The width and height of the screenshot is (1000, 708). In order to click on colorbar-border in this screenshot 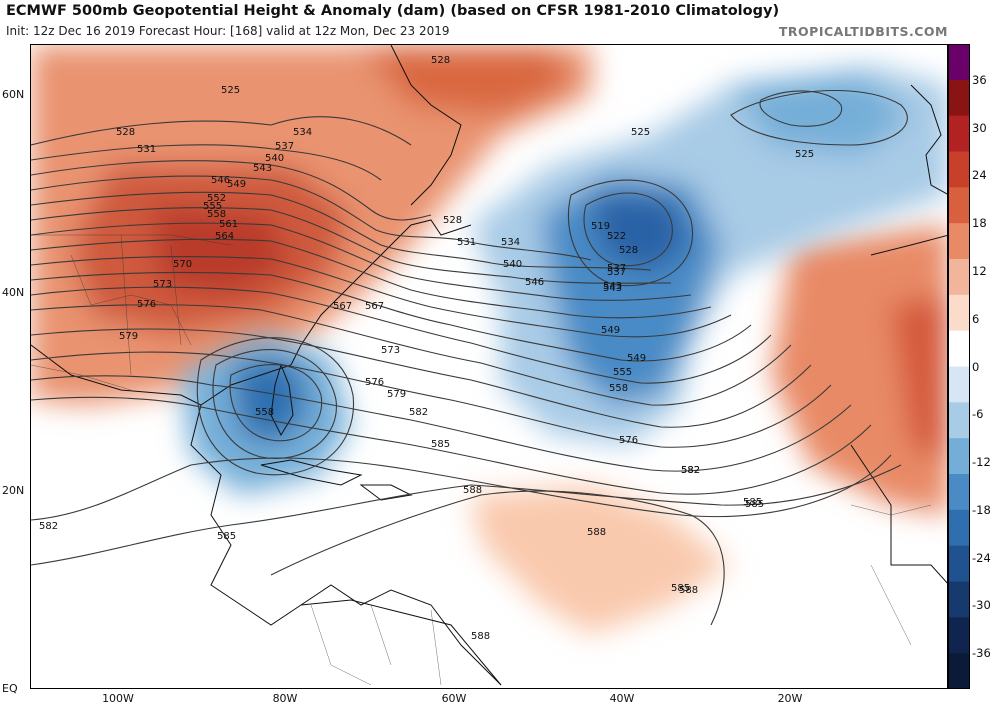, I will do `click(959, 366)`.